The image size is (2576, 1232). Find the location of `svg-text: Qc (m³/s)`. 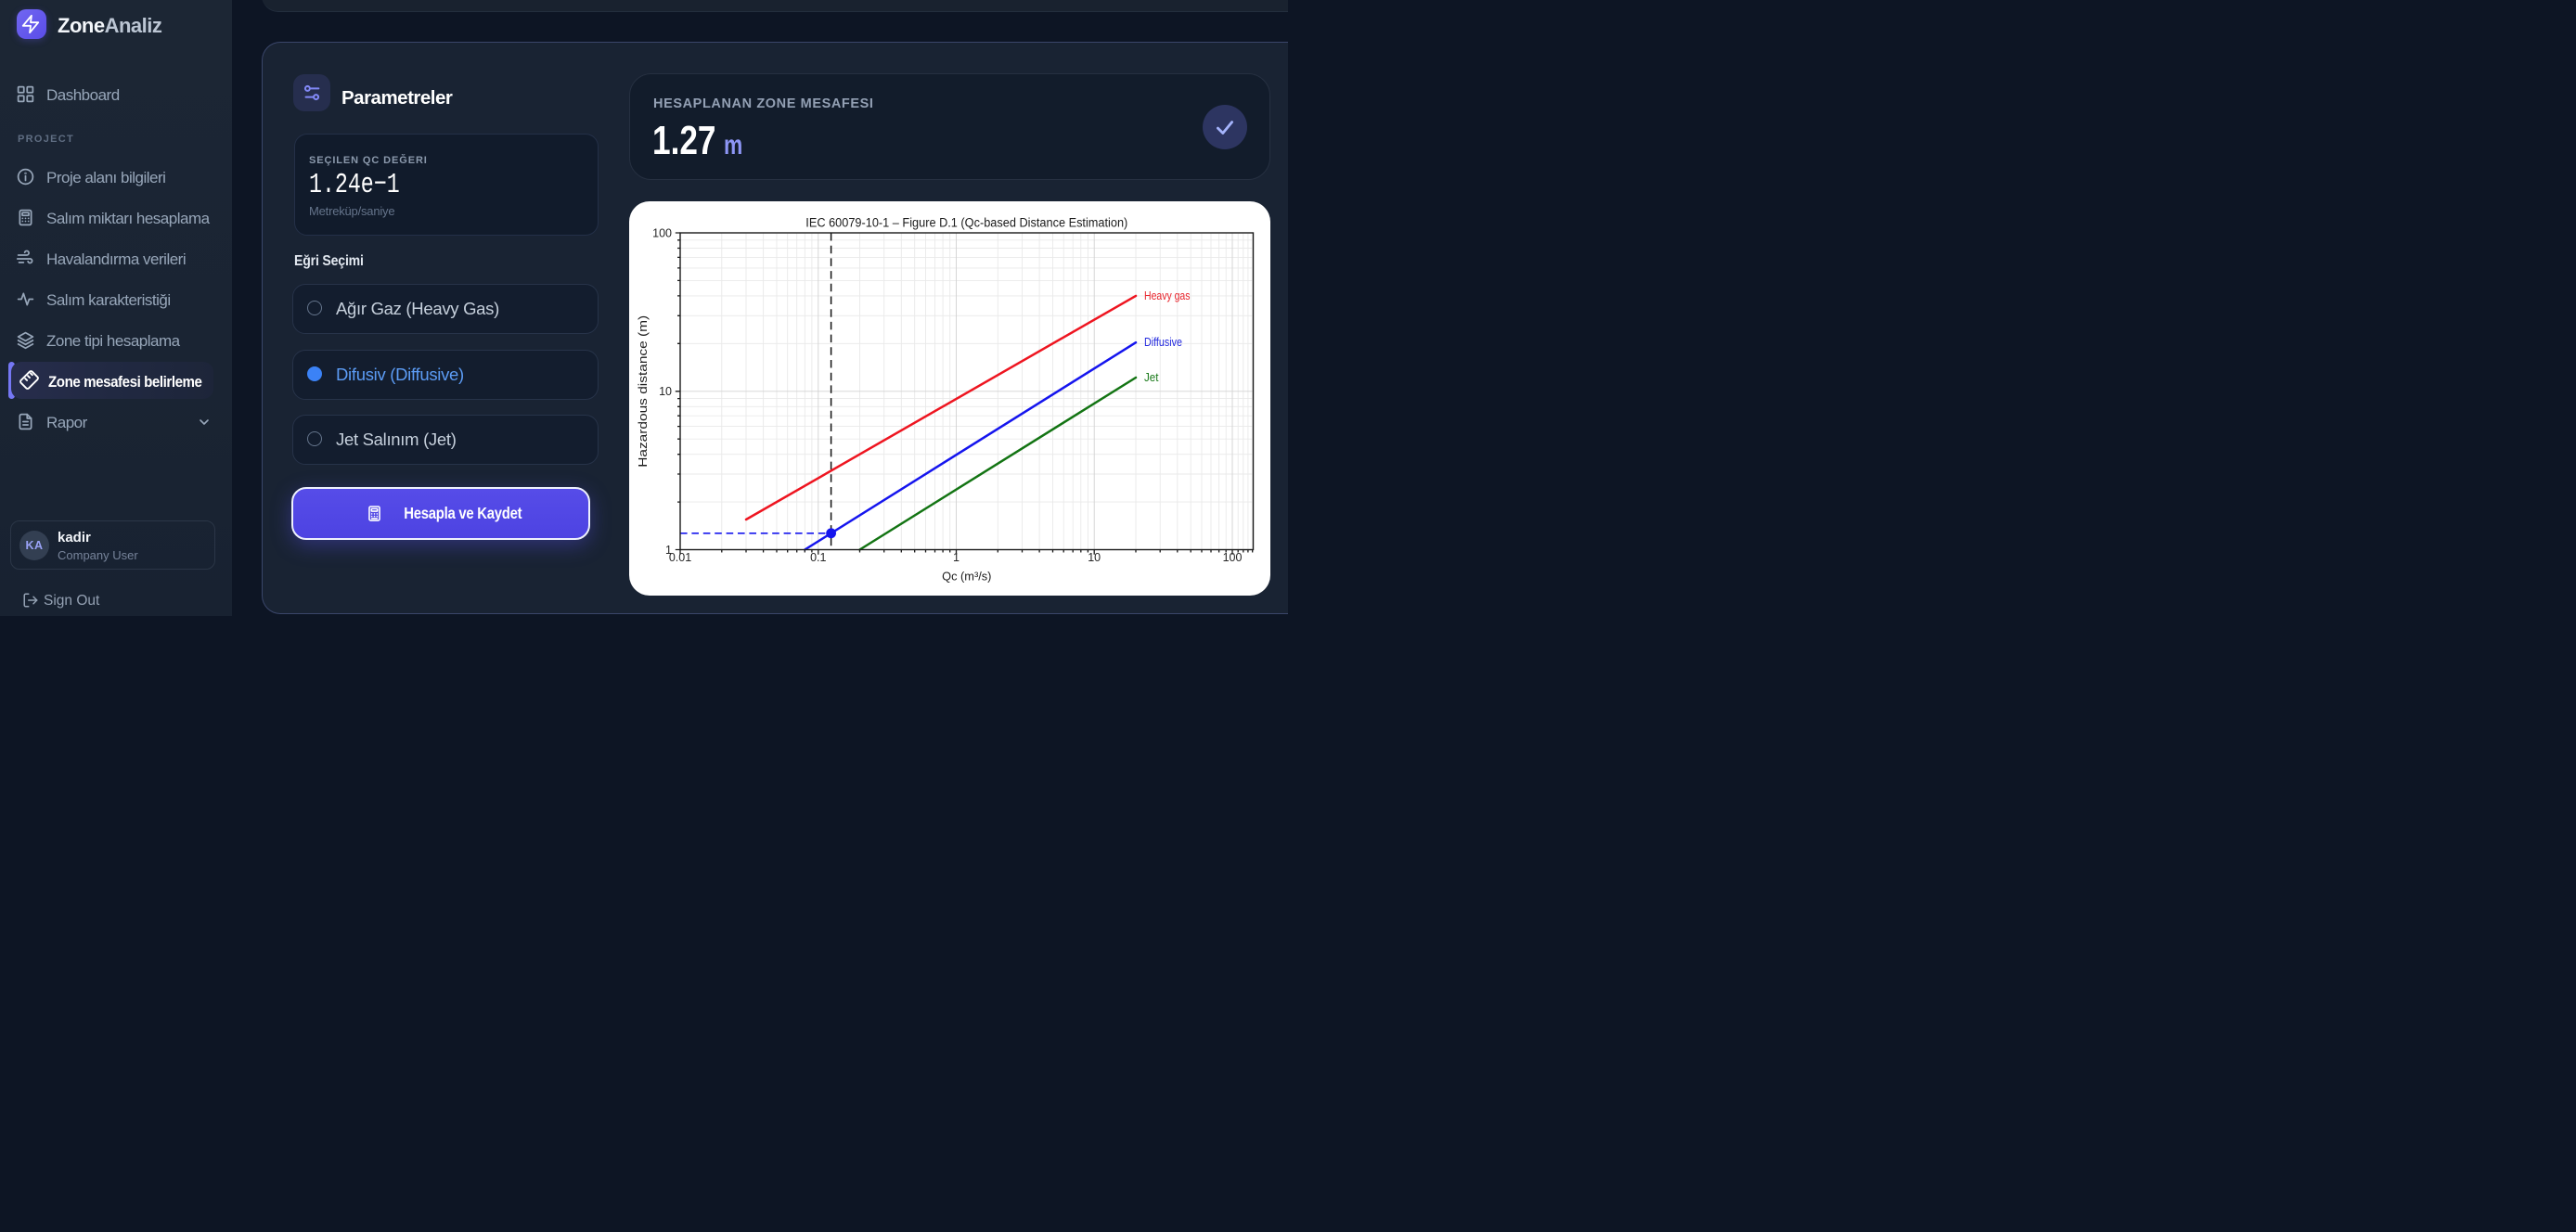

svg-text: Qc (m³/s) is located at coordinates (966, 577).